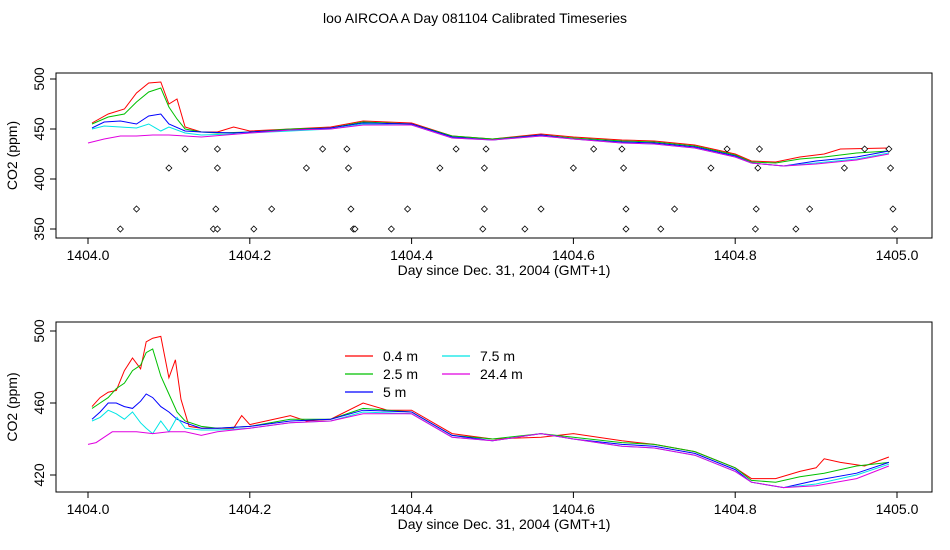  Describe the element at coordinates (400, 374) in the screenshot. I see `legend-label: 2.5 m` at that location.